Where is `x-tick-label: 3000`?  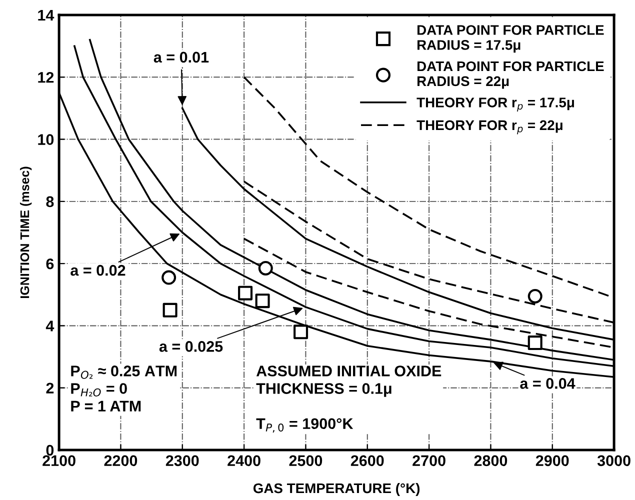
x-tick-label: 3000 is located at coordinates (613, 460).